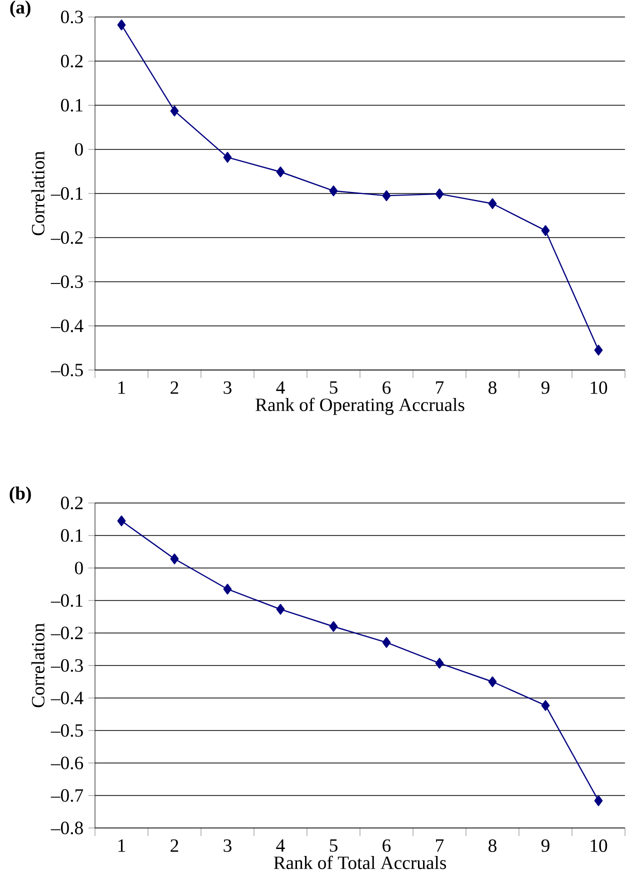 This screenshot has height=895, width=626. I want to click on y-tick-label: –0.7, so click(67, 795).